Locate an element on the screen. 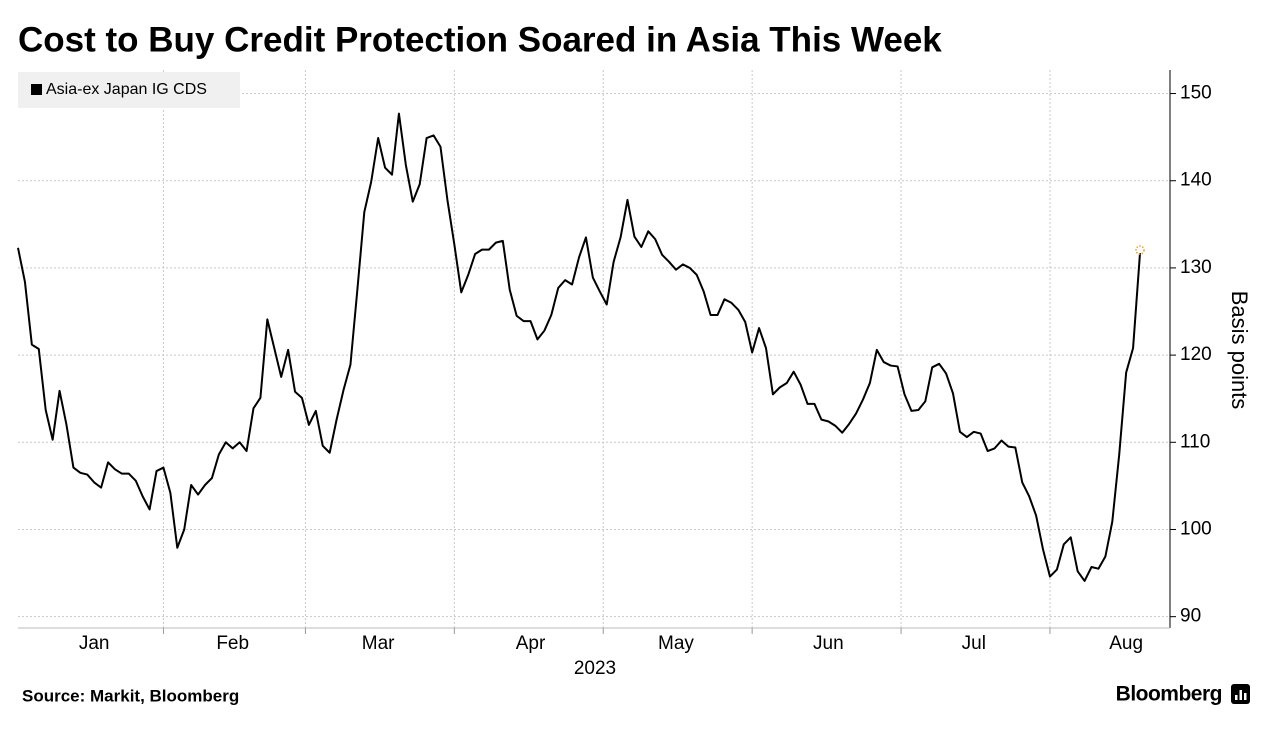 This screenshot has height=732, width=1286. brand: Bloomberg is located at coordinates (1169, 694).